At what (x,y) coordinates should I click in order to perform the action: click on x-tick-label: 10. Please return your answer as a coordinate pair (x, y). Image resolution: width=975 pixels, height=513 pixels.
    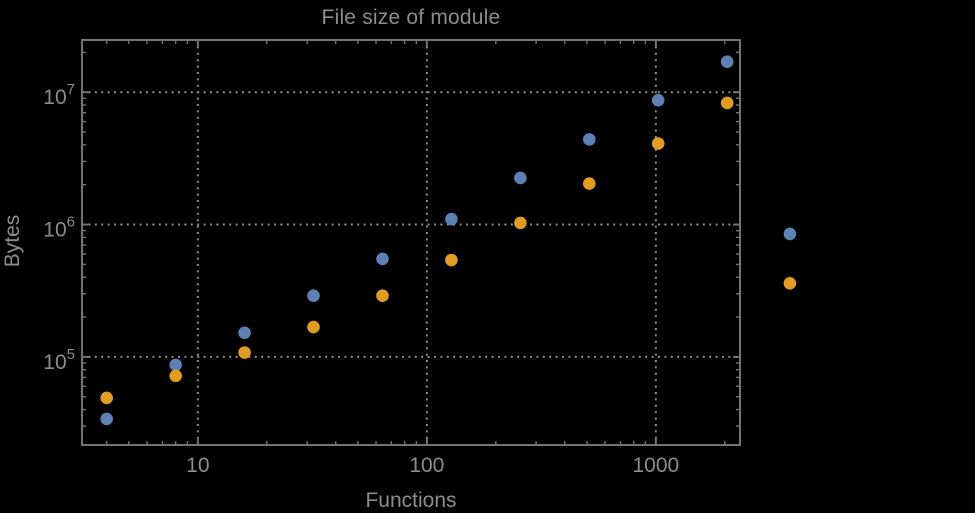
    Looking at the image, I should click on (197, 465).